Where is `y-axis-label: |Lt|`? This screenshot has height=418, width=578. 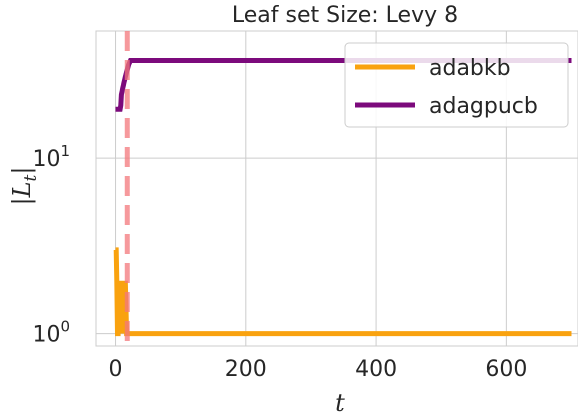 y-axis-label: |Lt| is located at coordinates (24, 186).